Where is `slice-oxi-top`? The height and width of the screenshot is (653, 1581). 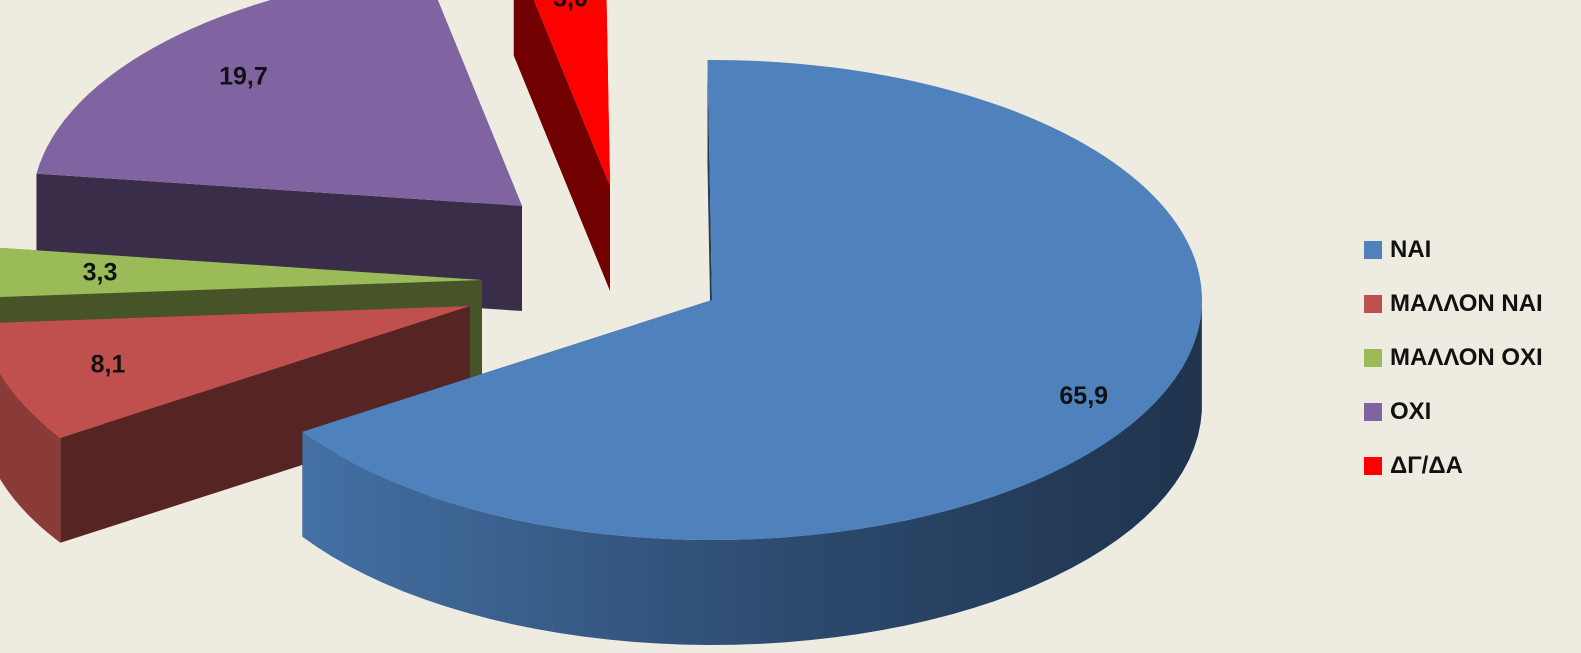 slice-oxi-top is located at coordinates (279, 103).